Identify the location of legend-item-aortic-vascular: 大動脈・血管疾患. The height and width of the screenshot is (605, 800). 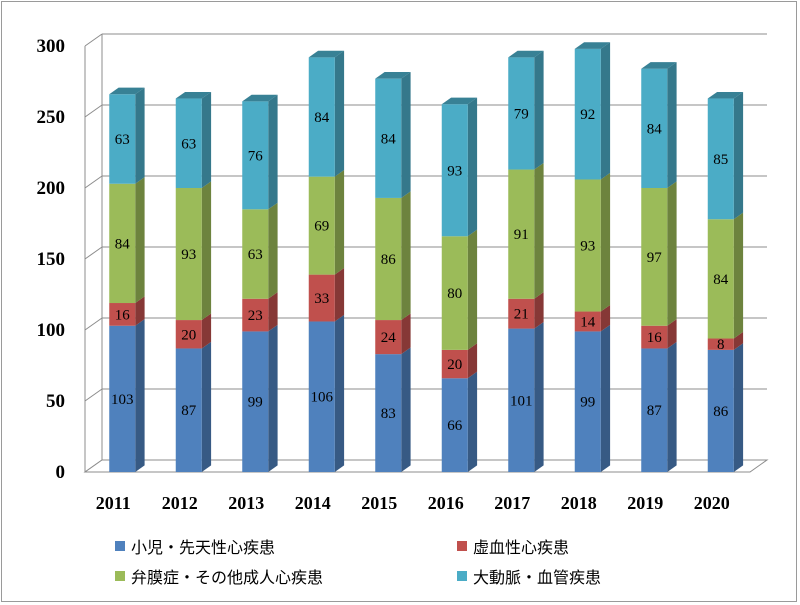
(529, 576).